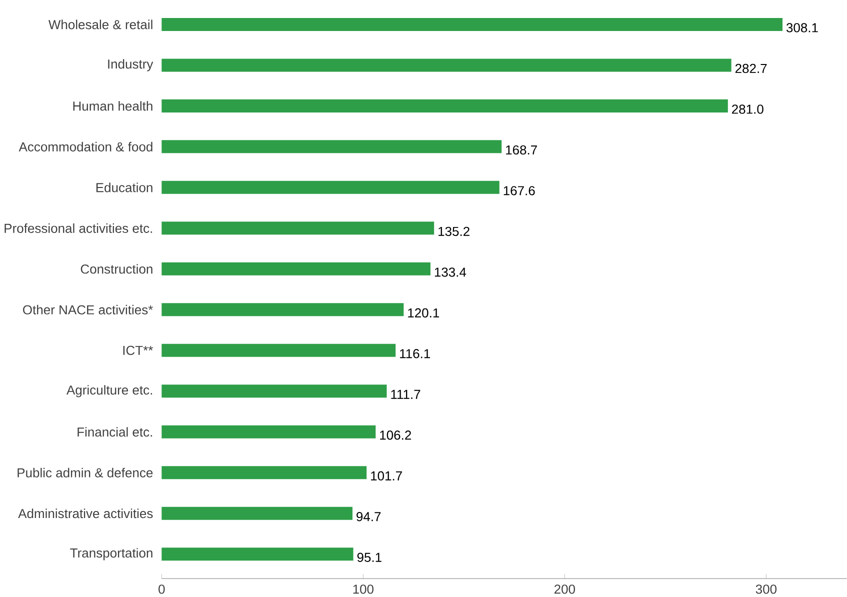 The image size is (847, 597). I want to click on data-label: 94.7, so click(368, 517).